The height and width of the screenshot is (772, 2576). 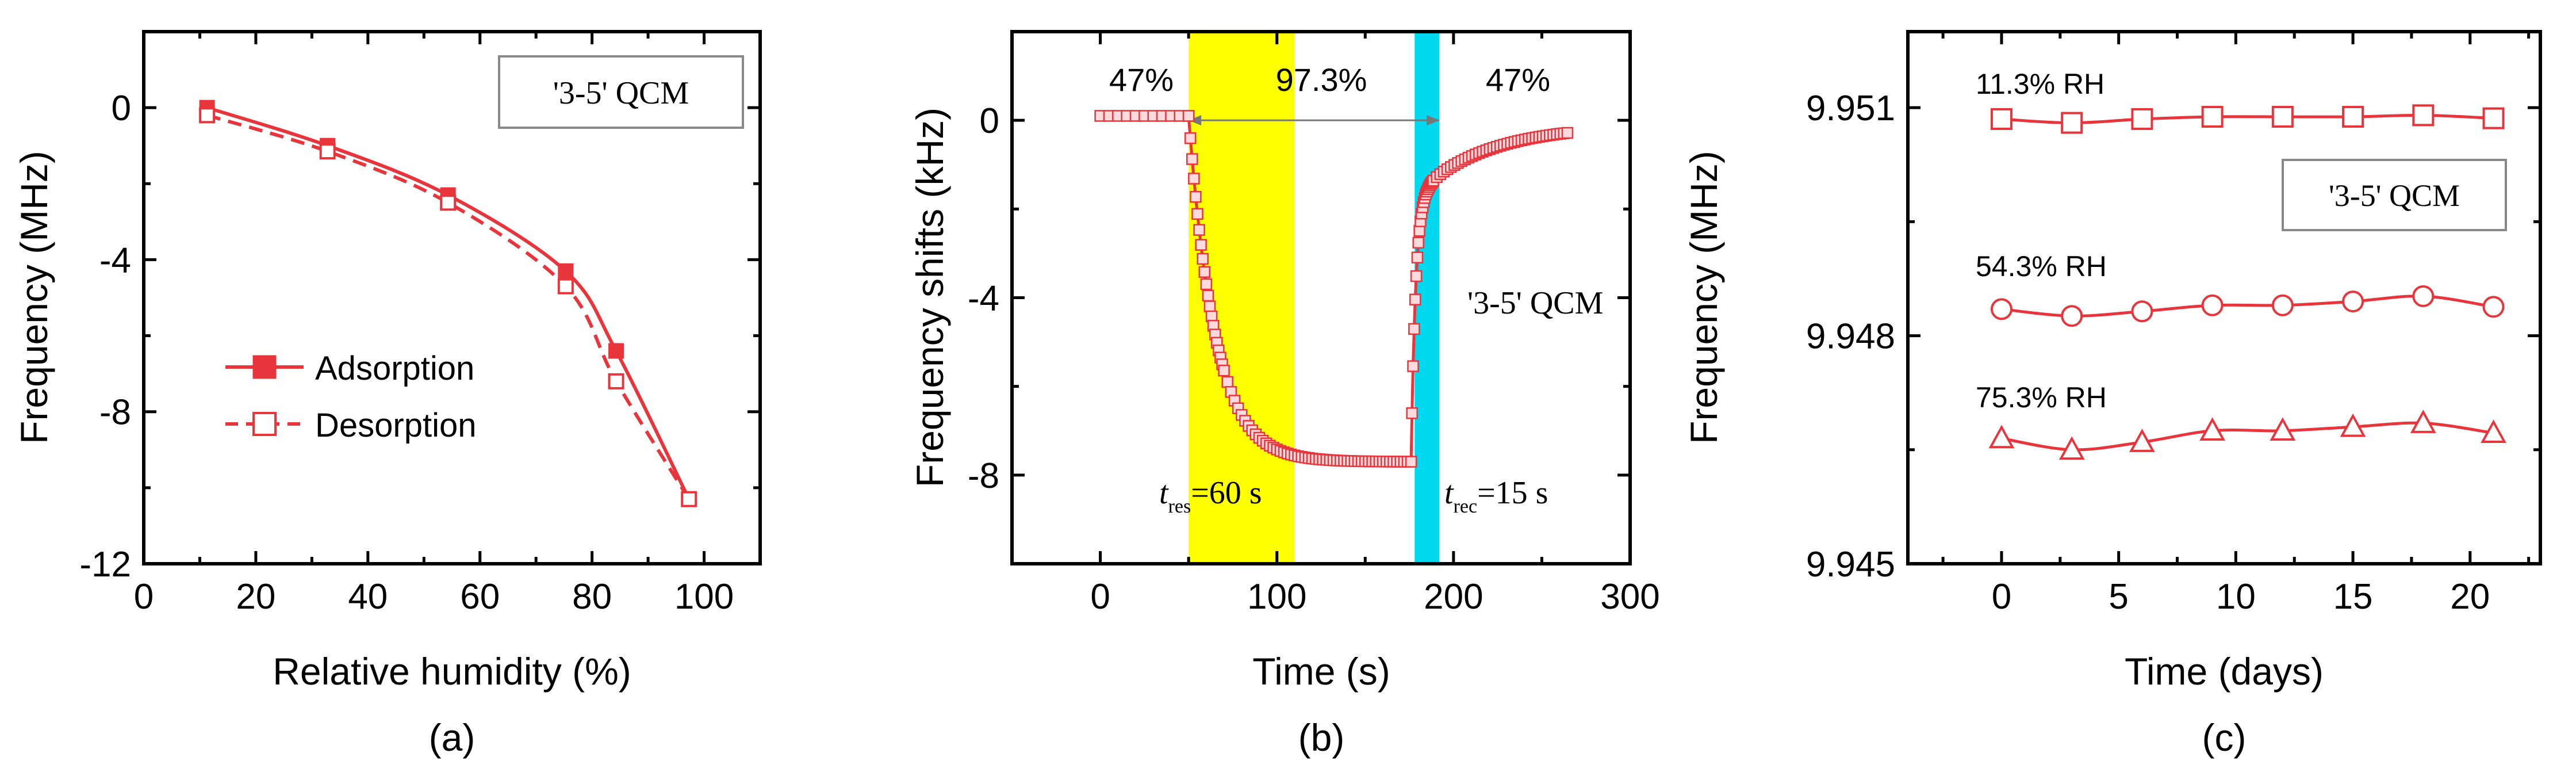 What do you see at coordinates (1850, 108) in the screenshot?
I see `y-tick-label: 9.951` at bounding box center [1850, 108].